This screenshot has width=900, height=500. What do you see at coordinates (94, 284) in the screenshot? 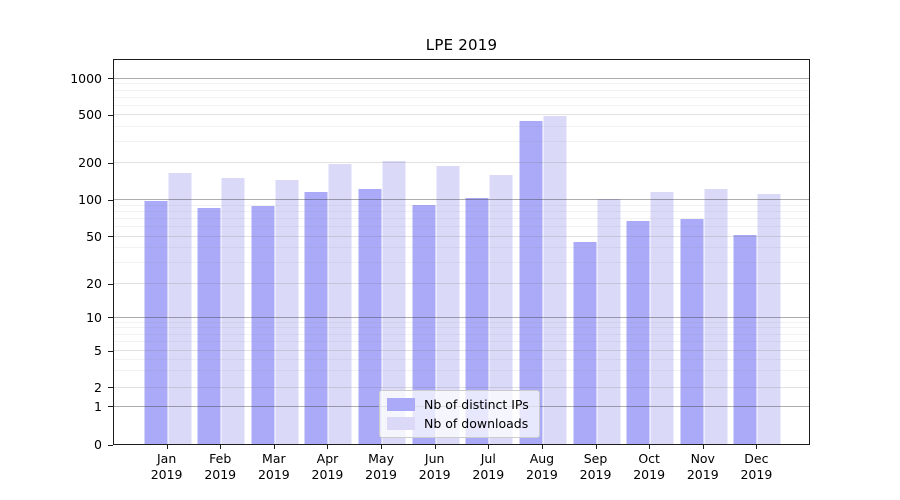
I see `y-tick-label: 20` at bounding box center [94, 284].